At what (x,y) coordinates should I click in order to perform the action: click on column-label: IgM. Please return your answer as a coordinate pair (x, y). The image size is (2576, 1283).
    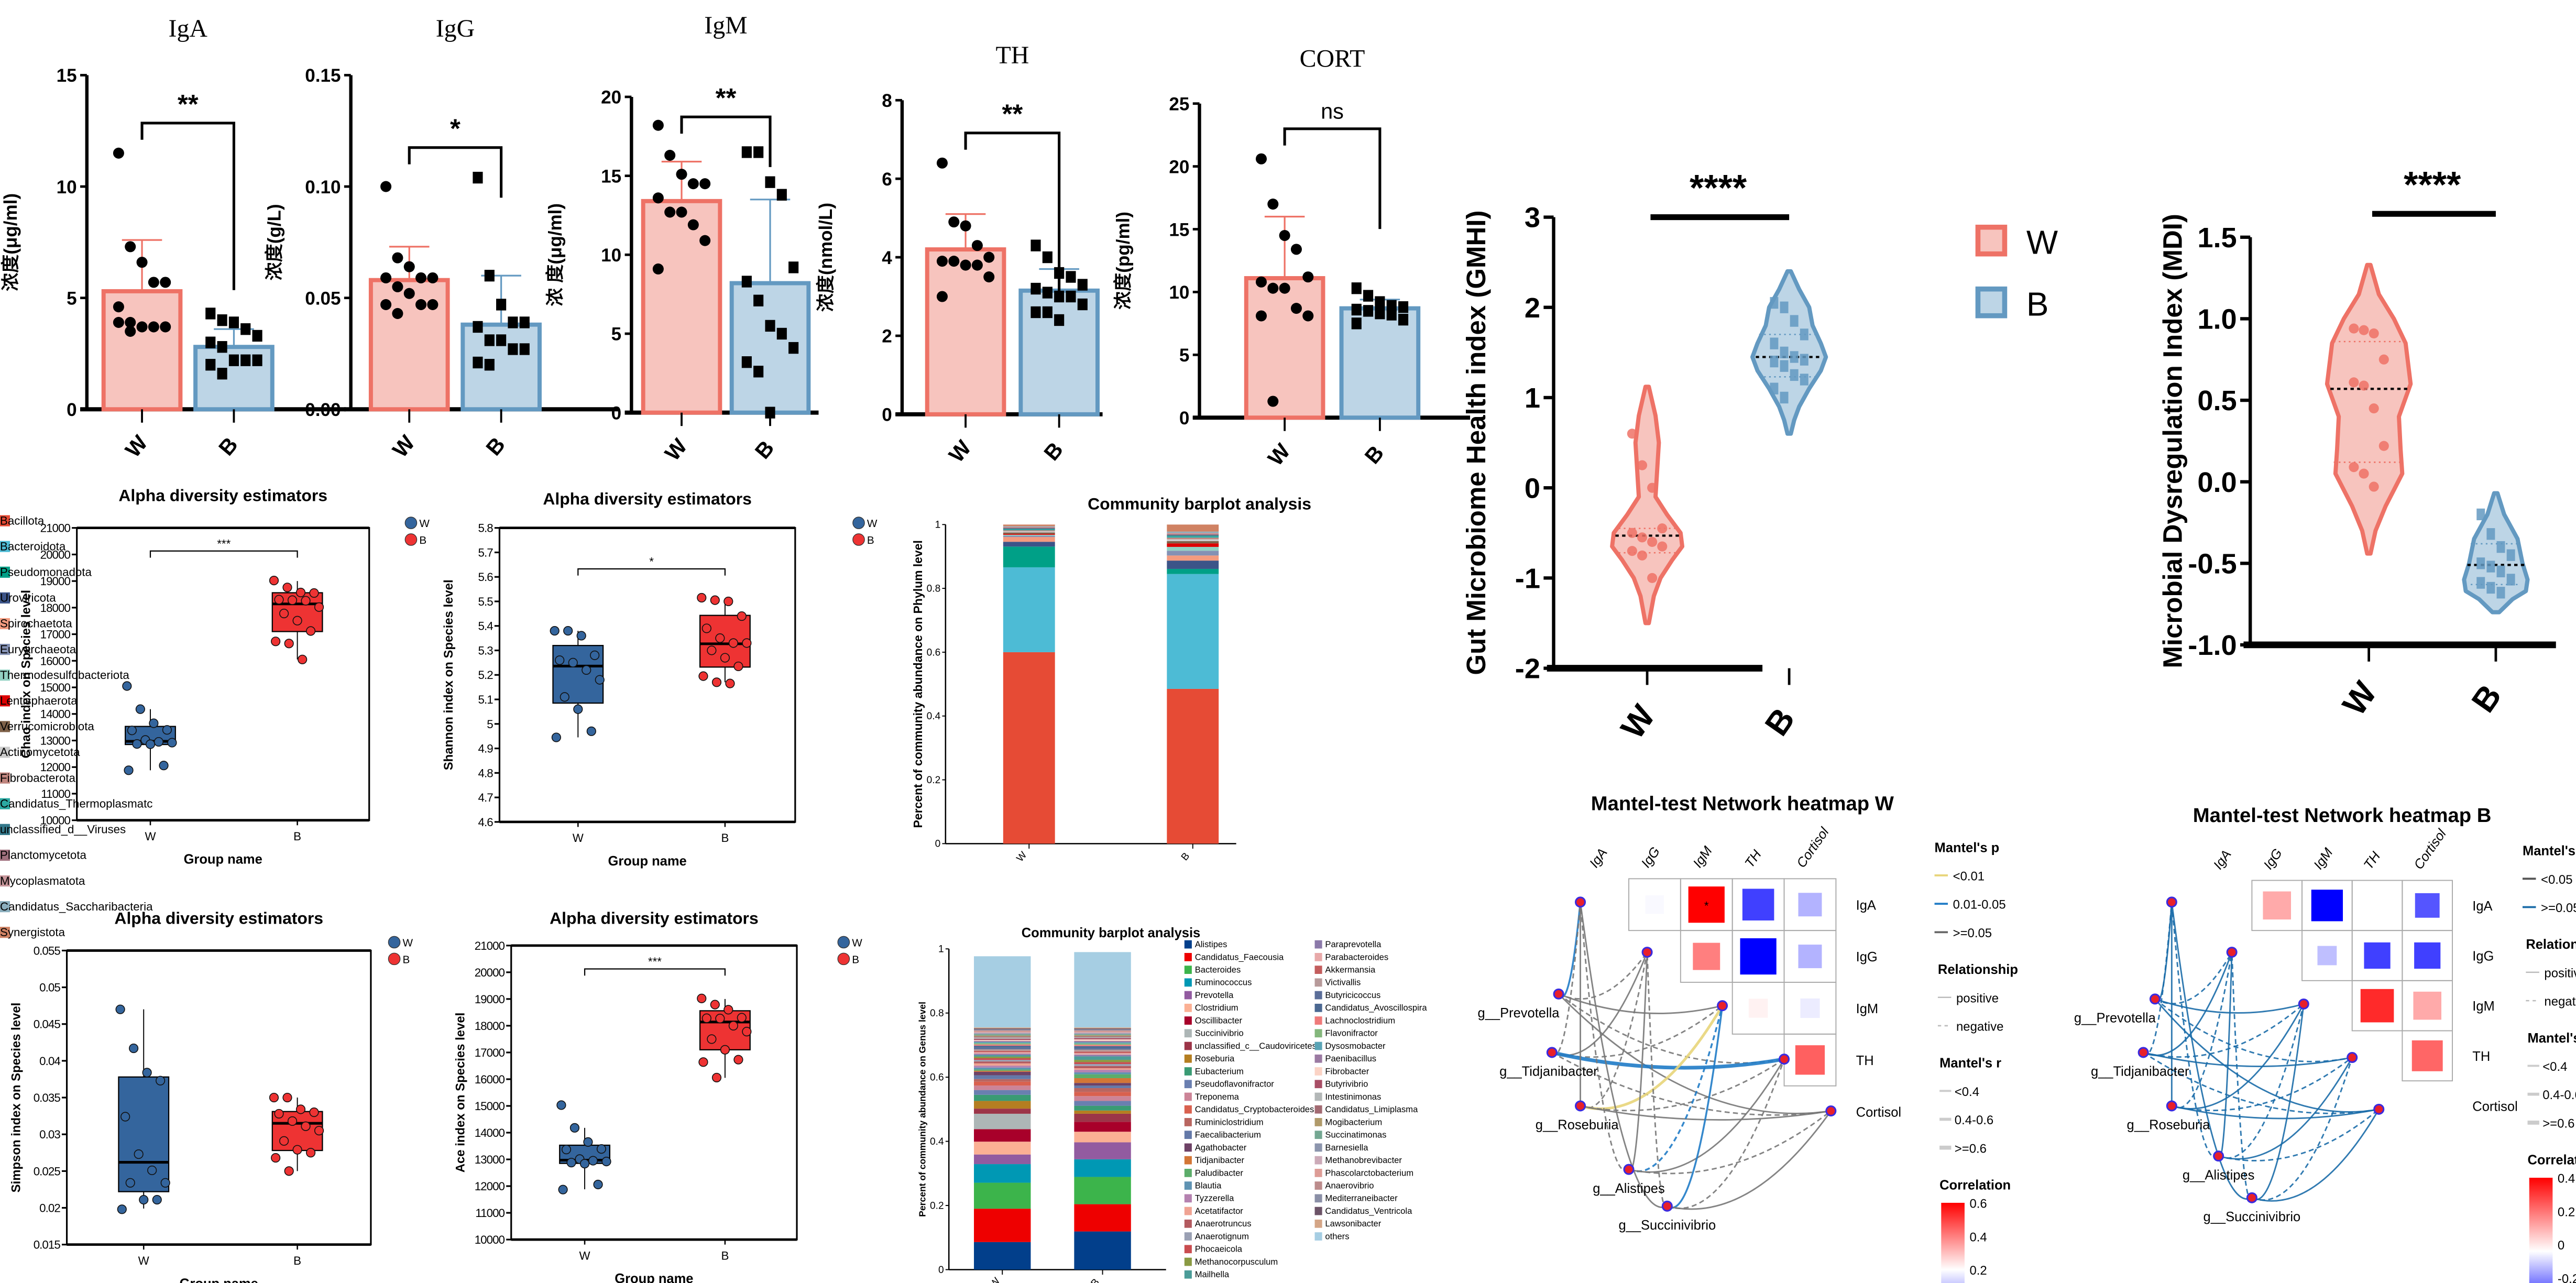
    Looking at the image, I should click on (2323, 858).